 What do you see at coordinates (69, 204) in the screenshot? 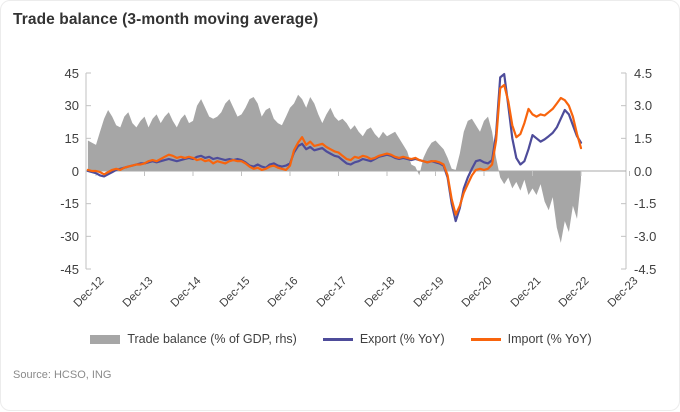
I see `y-axis-label-left: -15` at bounding box center [69, 204].